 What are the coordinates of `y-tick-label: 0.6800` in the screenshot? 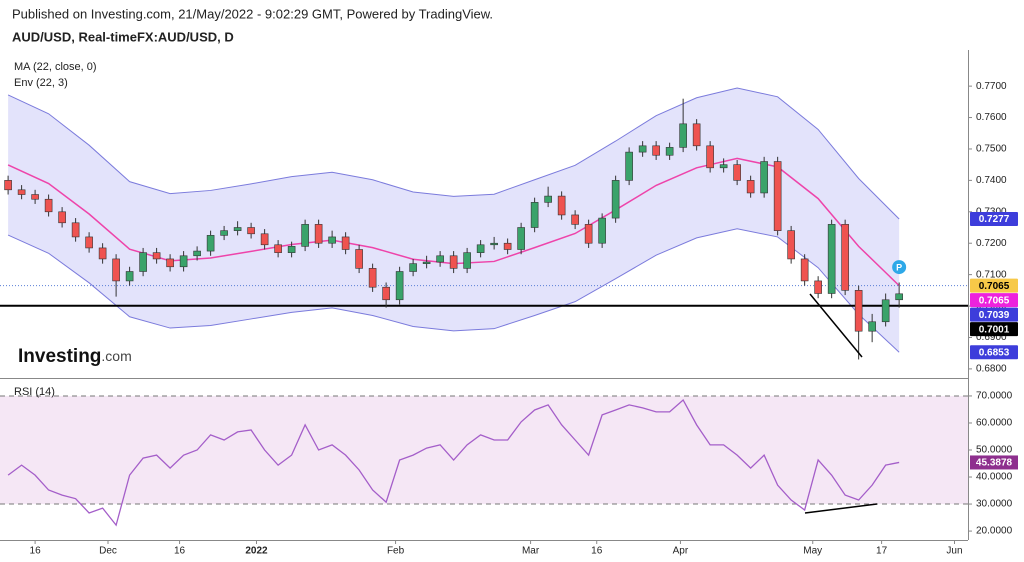 It's located at (991, 369).